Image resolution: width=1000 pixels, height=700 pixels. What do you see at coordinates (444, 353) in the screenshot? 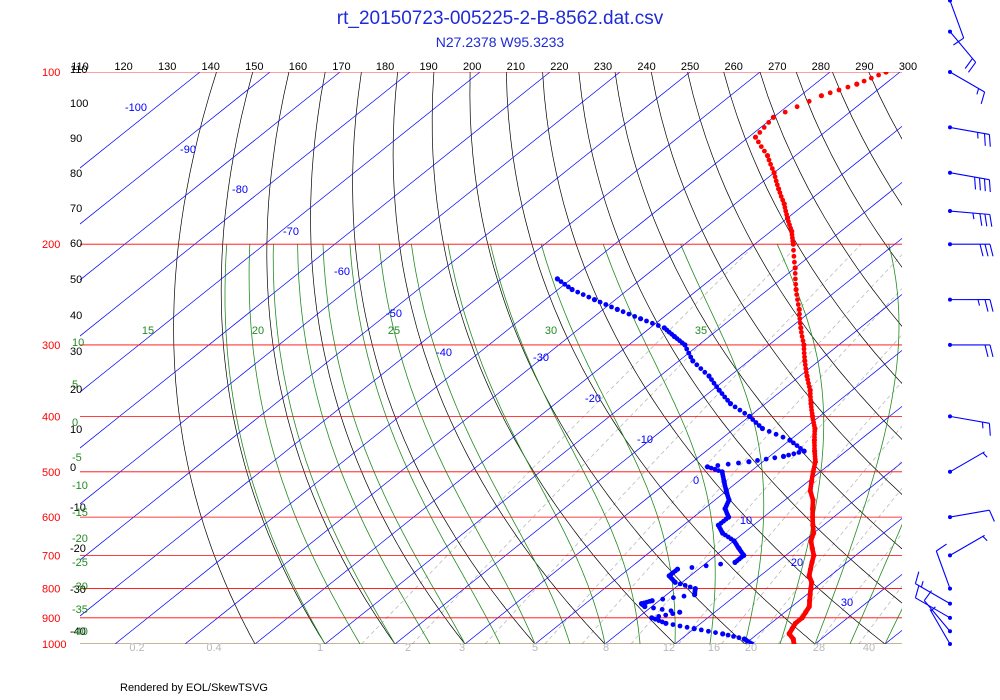
I see `isotherm-label: -40` at bounding box center [444, 353].